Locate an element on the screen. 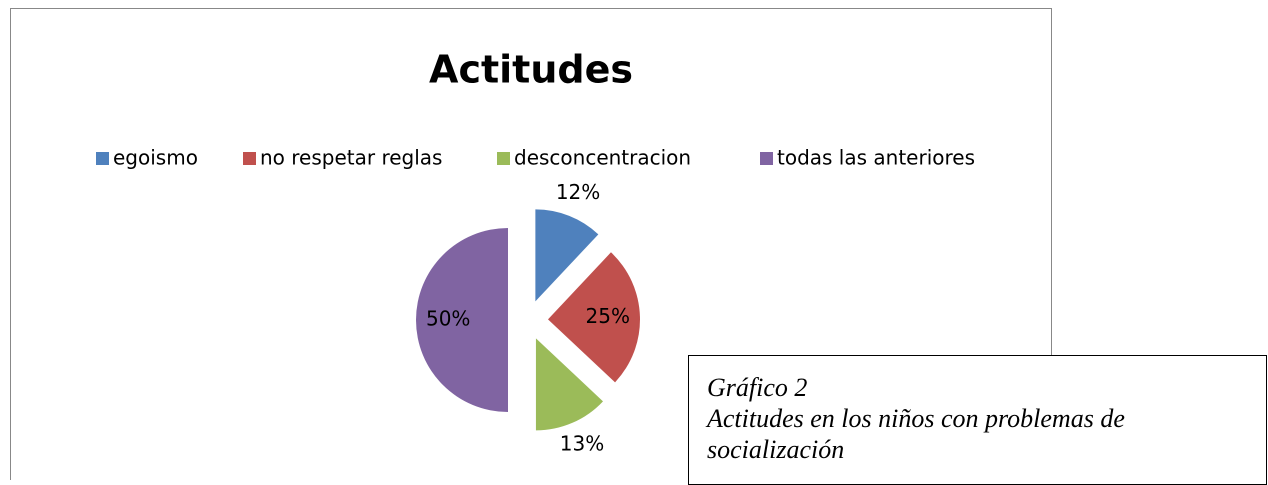 This screenshot has width=1268, height=485. caption-line: socialización is located at coordinates (776, 449).